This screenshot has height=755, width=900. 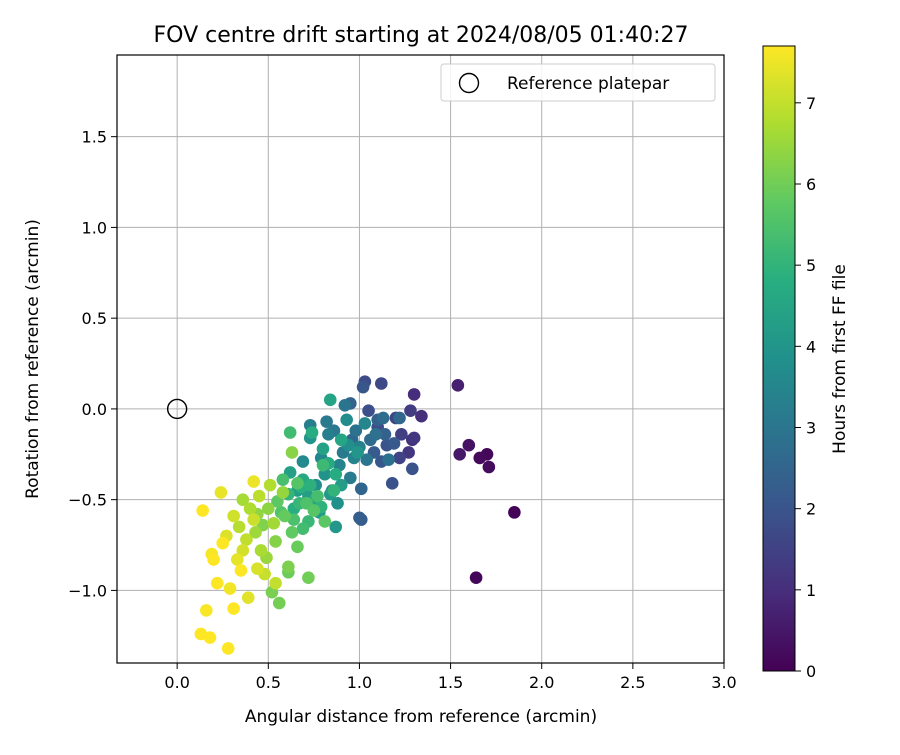 What do you see at coordinates (541, 682) in the screenshot?
I see `x-tick-label: 2.0` at bounding box center [541, 682].